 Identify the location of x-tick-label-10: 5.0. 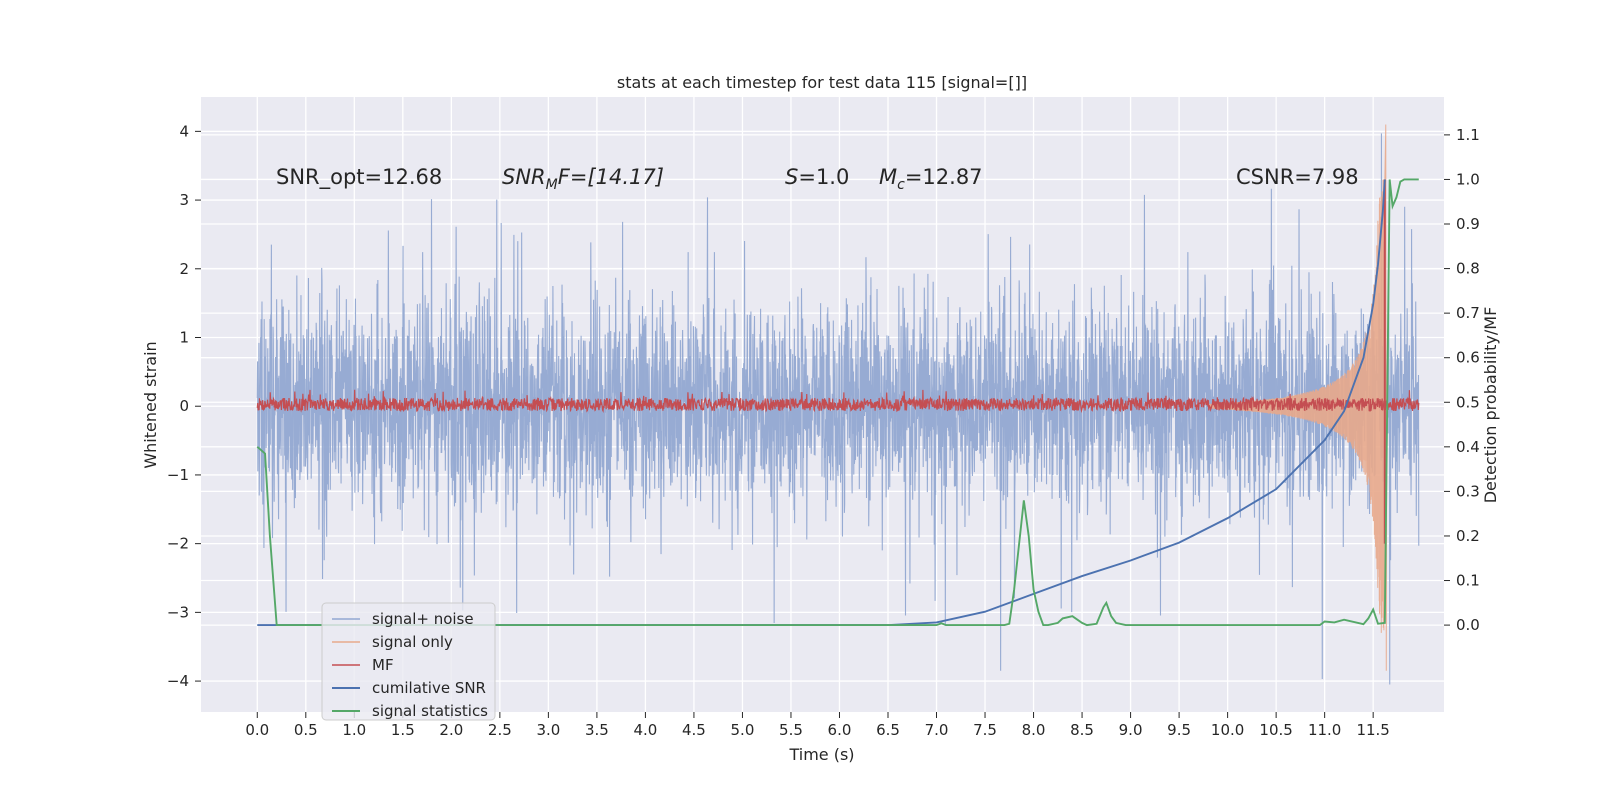
(743, 730).